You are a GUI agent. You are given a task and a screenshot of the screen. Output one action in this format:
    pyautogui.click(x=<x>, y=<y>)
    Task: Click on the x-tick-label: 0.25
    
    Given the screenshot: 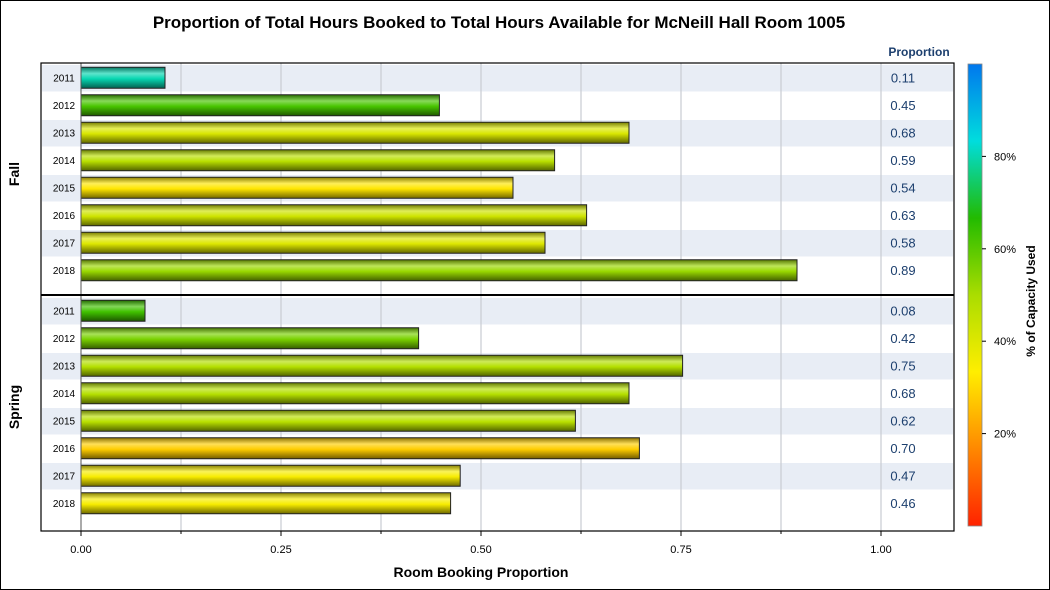 What is the action you would take?
    pyautogui.click(x=280, y=550)
    